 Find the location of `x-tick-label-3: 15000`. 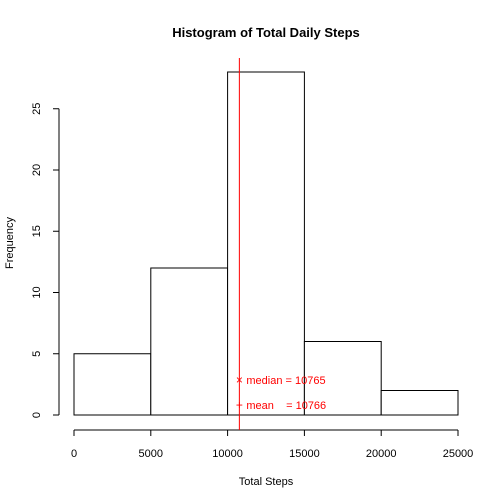

x-tick-label-3: 15000 is located at coordinates (304, 454).